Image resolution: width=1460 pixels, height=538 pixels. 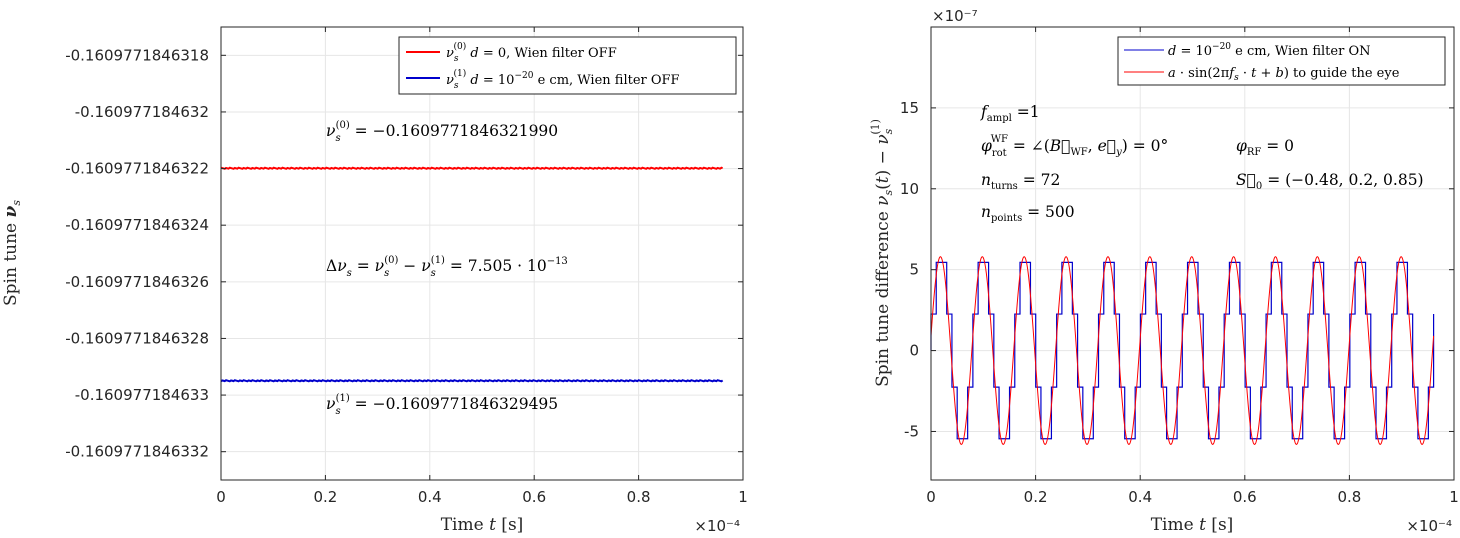 What do you see at coordinates (914, 351) in the screenshot?
I see `r-y-tick-label: 0` at bounding box center [914, 351].